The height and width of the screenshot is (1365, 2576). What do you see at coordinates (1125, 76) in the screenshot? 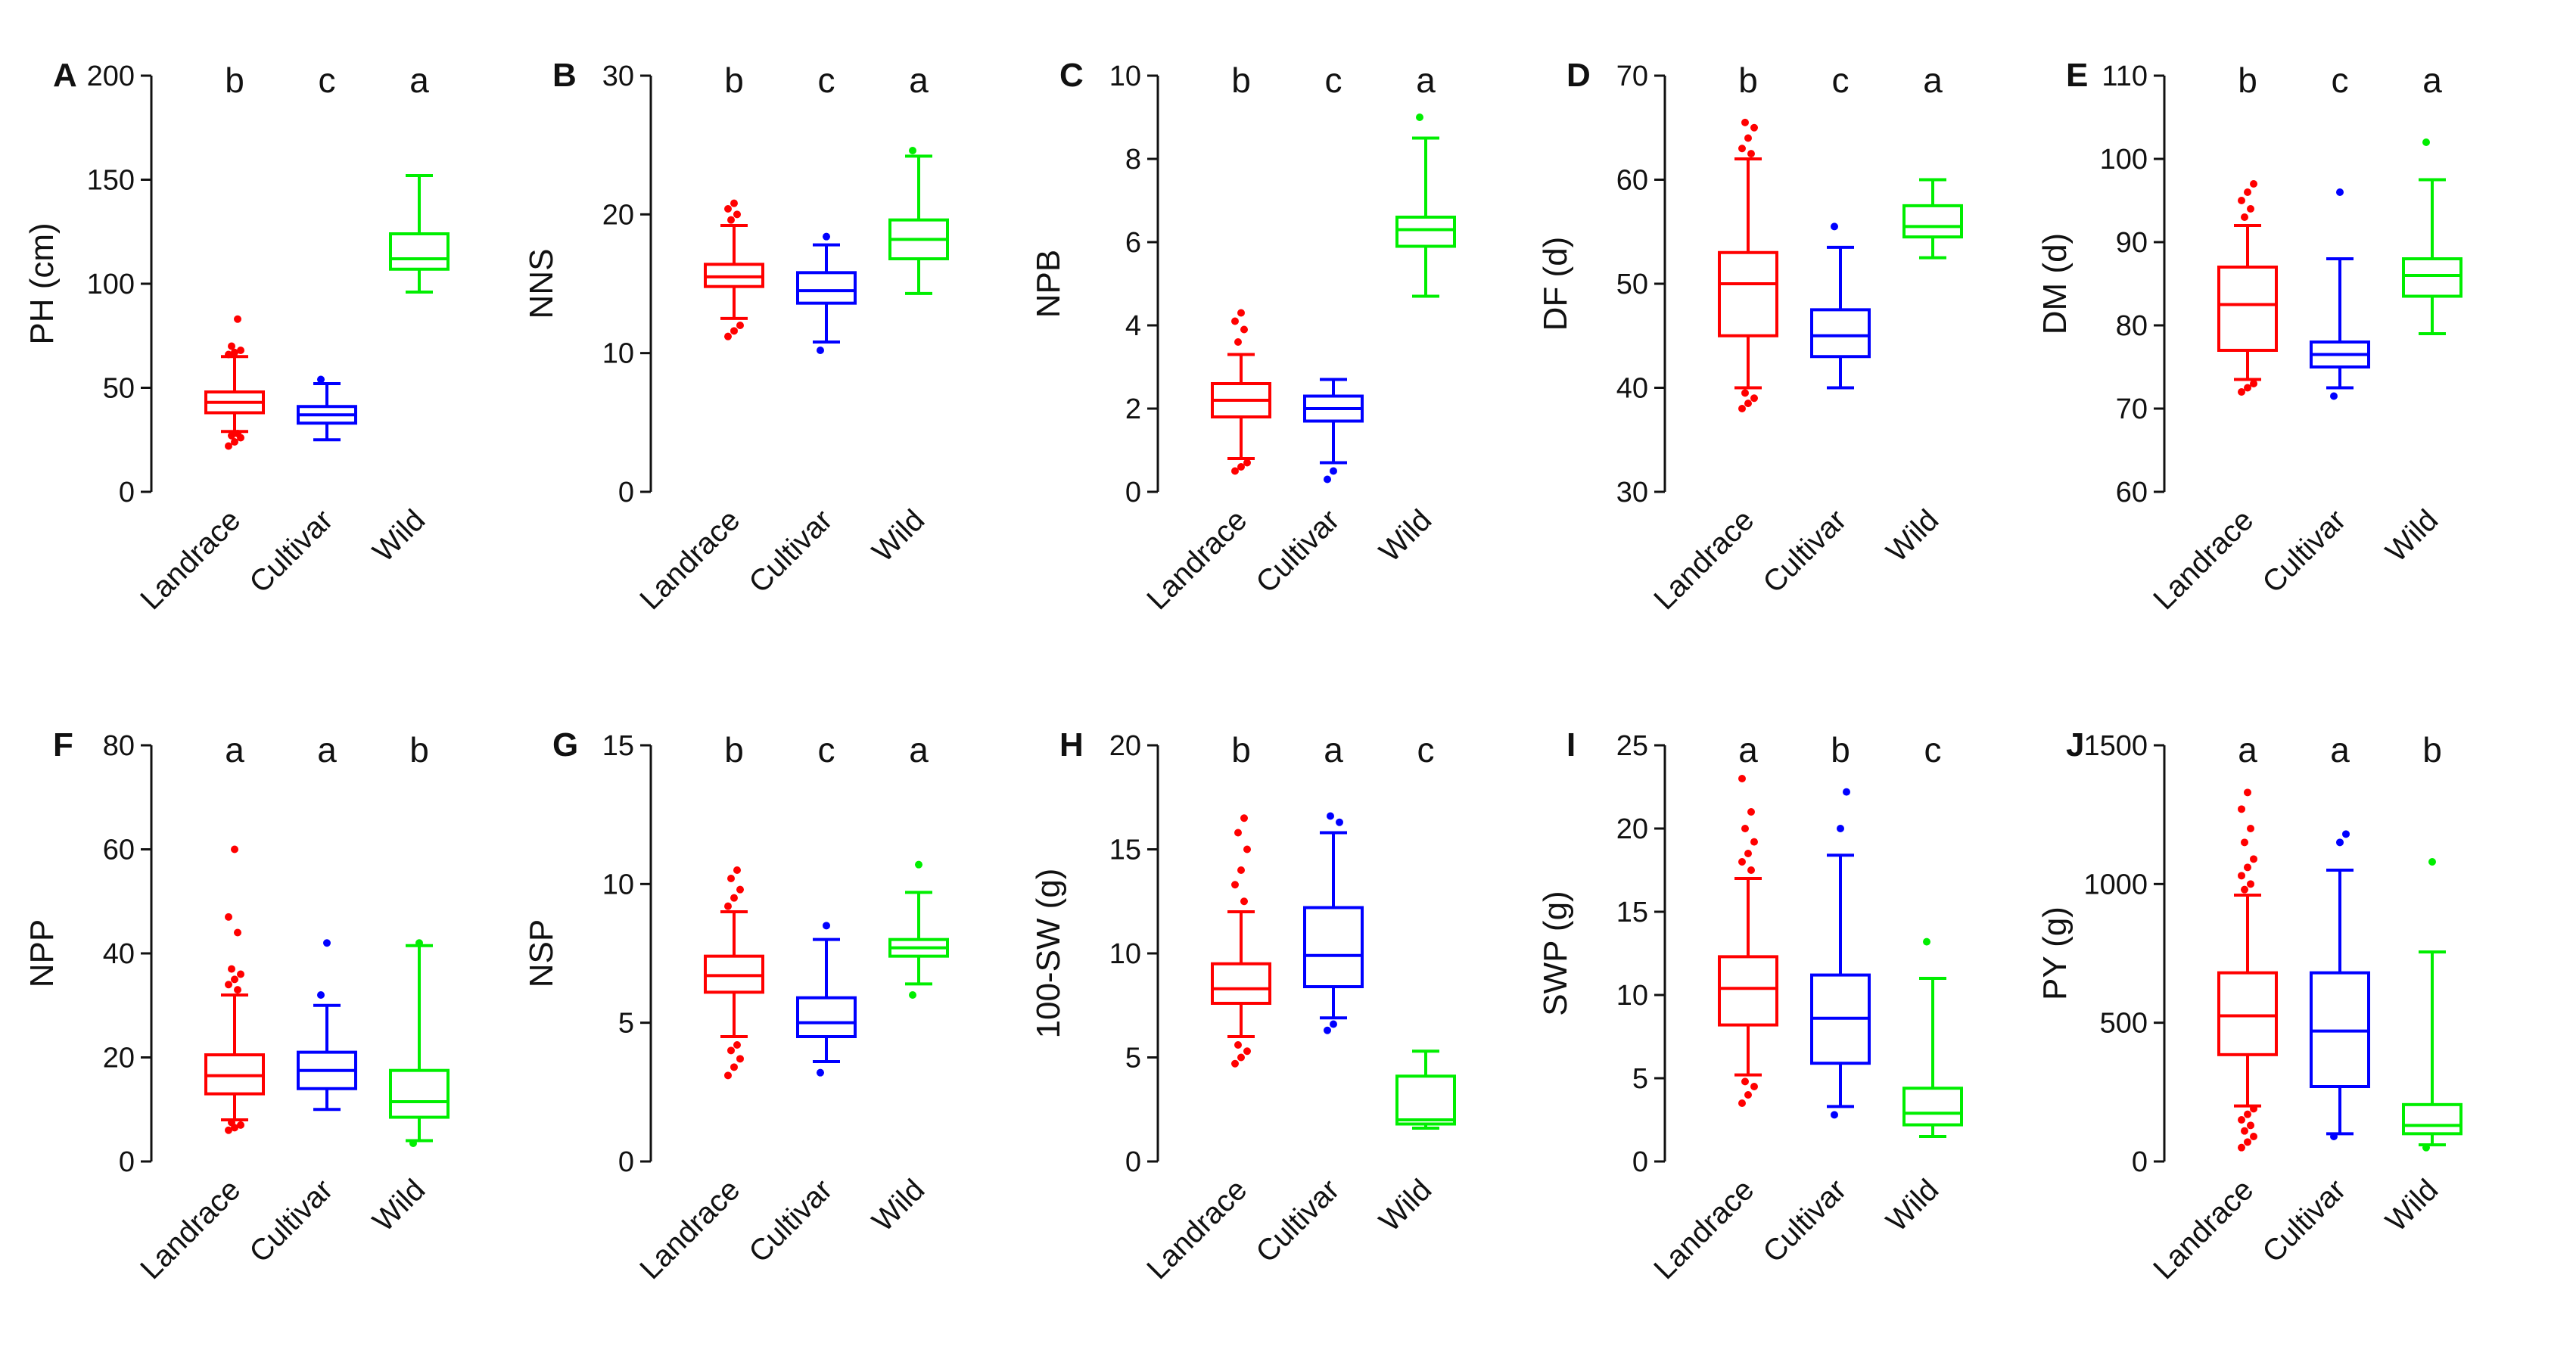
I see `y-tick-label-c: 10` at bounding box center [1125, 76].